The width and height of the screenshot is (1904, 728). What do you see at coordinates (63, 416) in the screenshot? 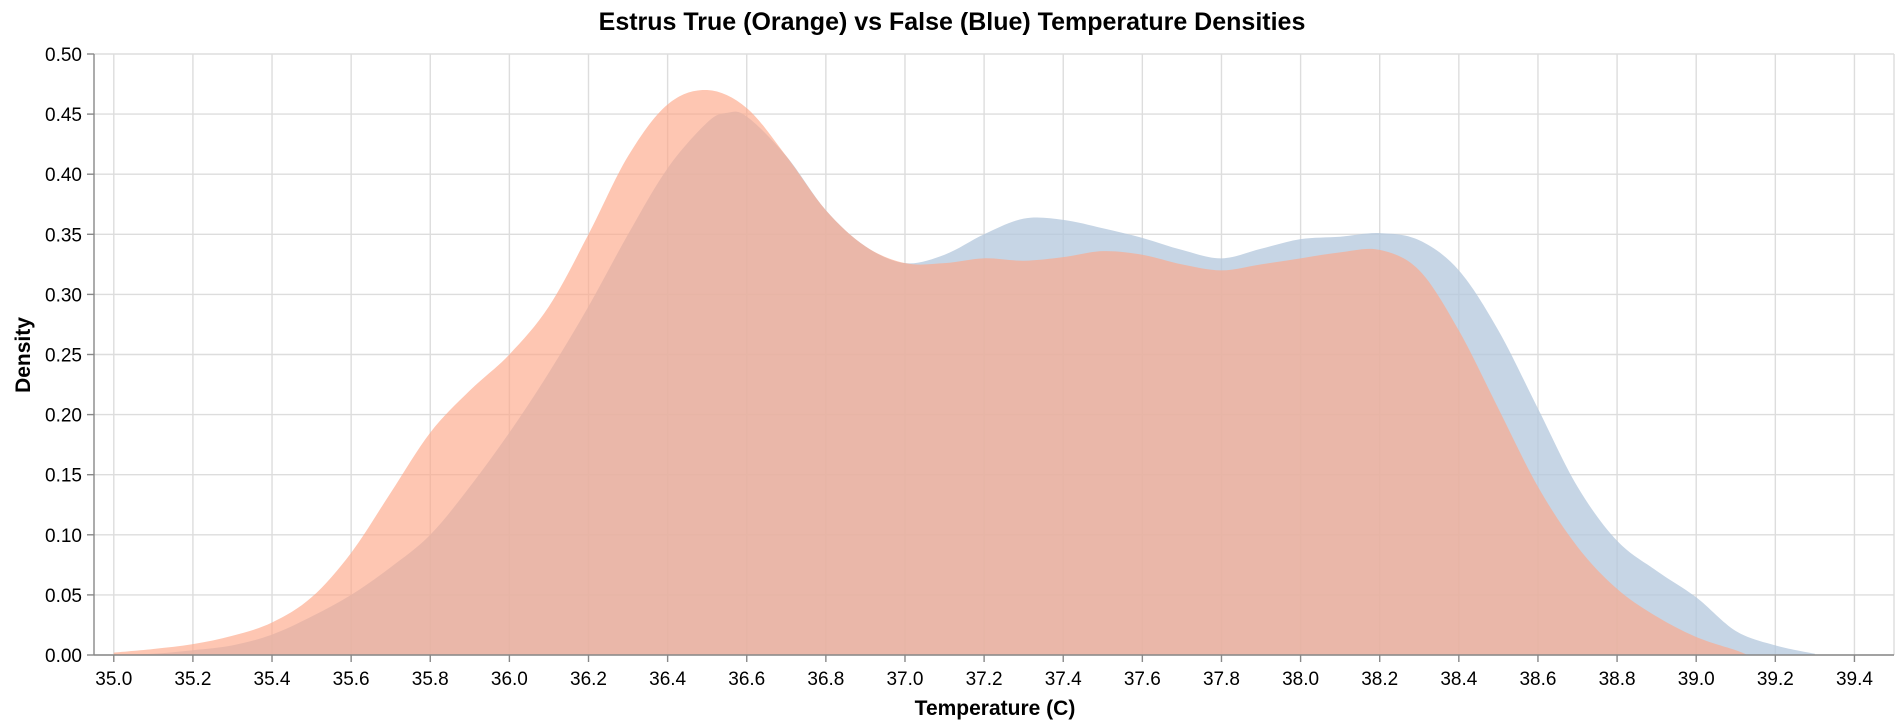
I see `y-tick-label: 0.20` at bounding box center [63, 416].